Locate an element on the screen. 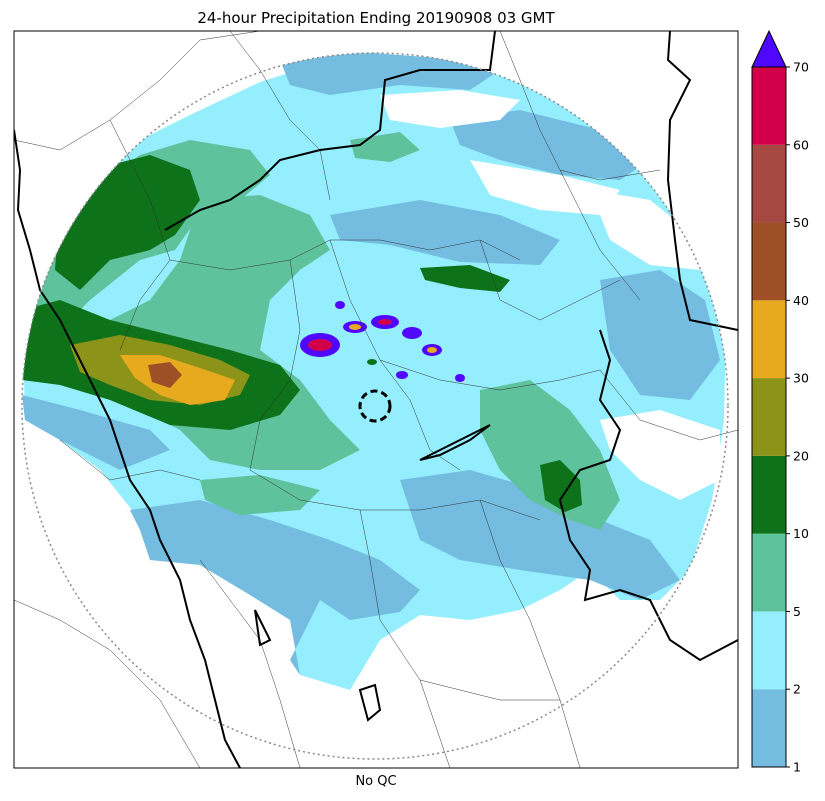 The height and width of the screenshot is (801, 825). colorbar-tick-label: 60 is located at coordinates (801, 144).